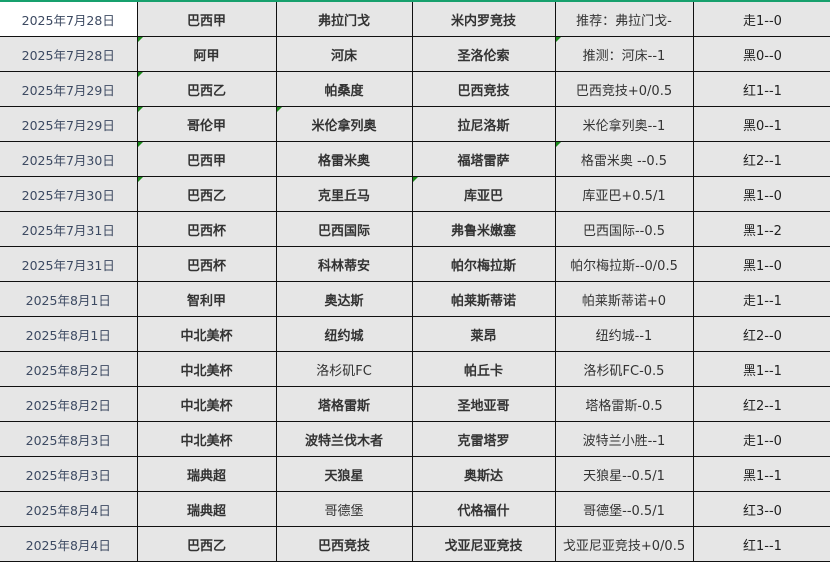 The width and height of the screenshot is (830, 562). I want to click on home-cell: 帕桑度, so click(344, 89).